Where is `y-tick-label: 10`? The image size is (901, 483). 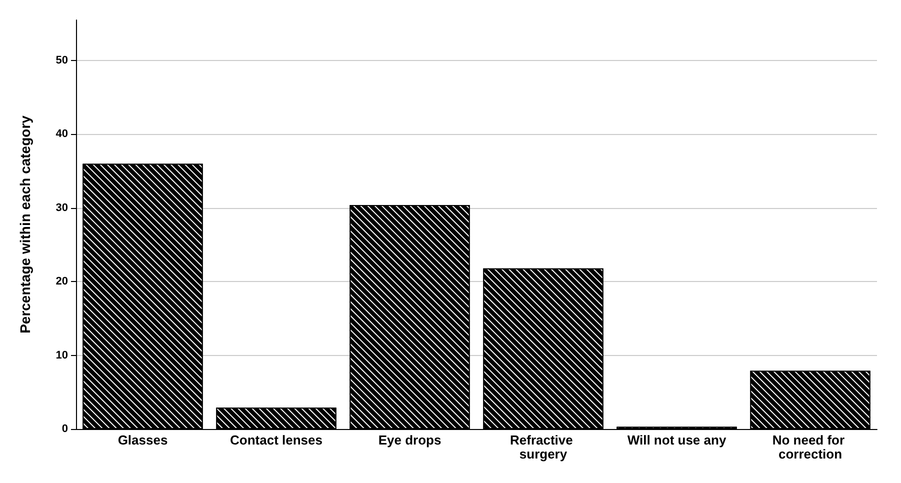 y-tick-label: 10 is located at coordinates (62, 355).